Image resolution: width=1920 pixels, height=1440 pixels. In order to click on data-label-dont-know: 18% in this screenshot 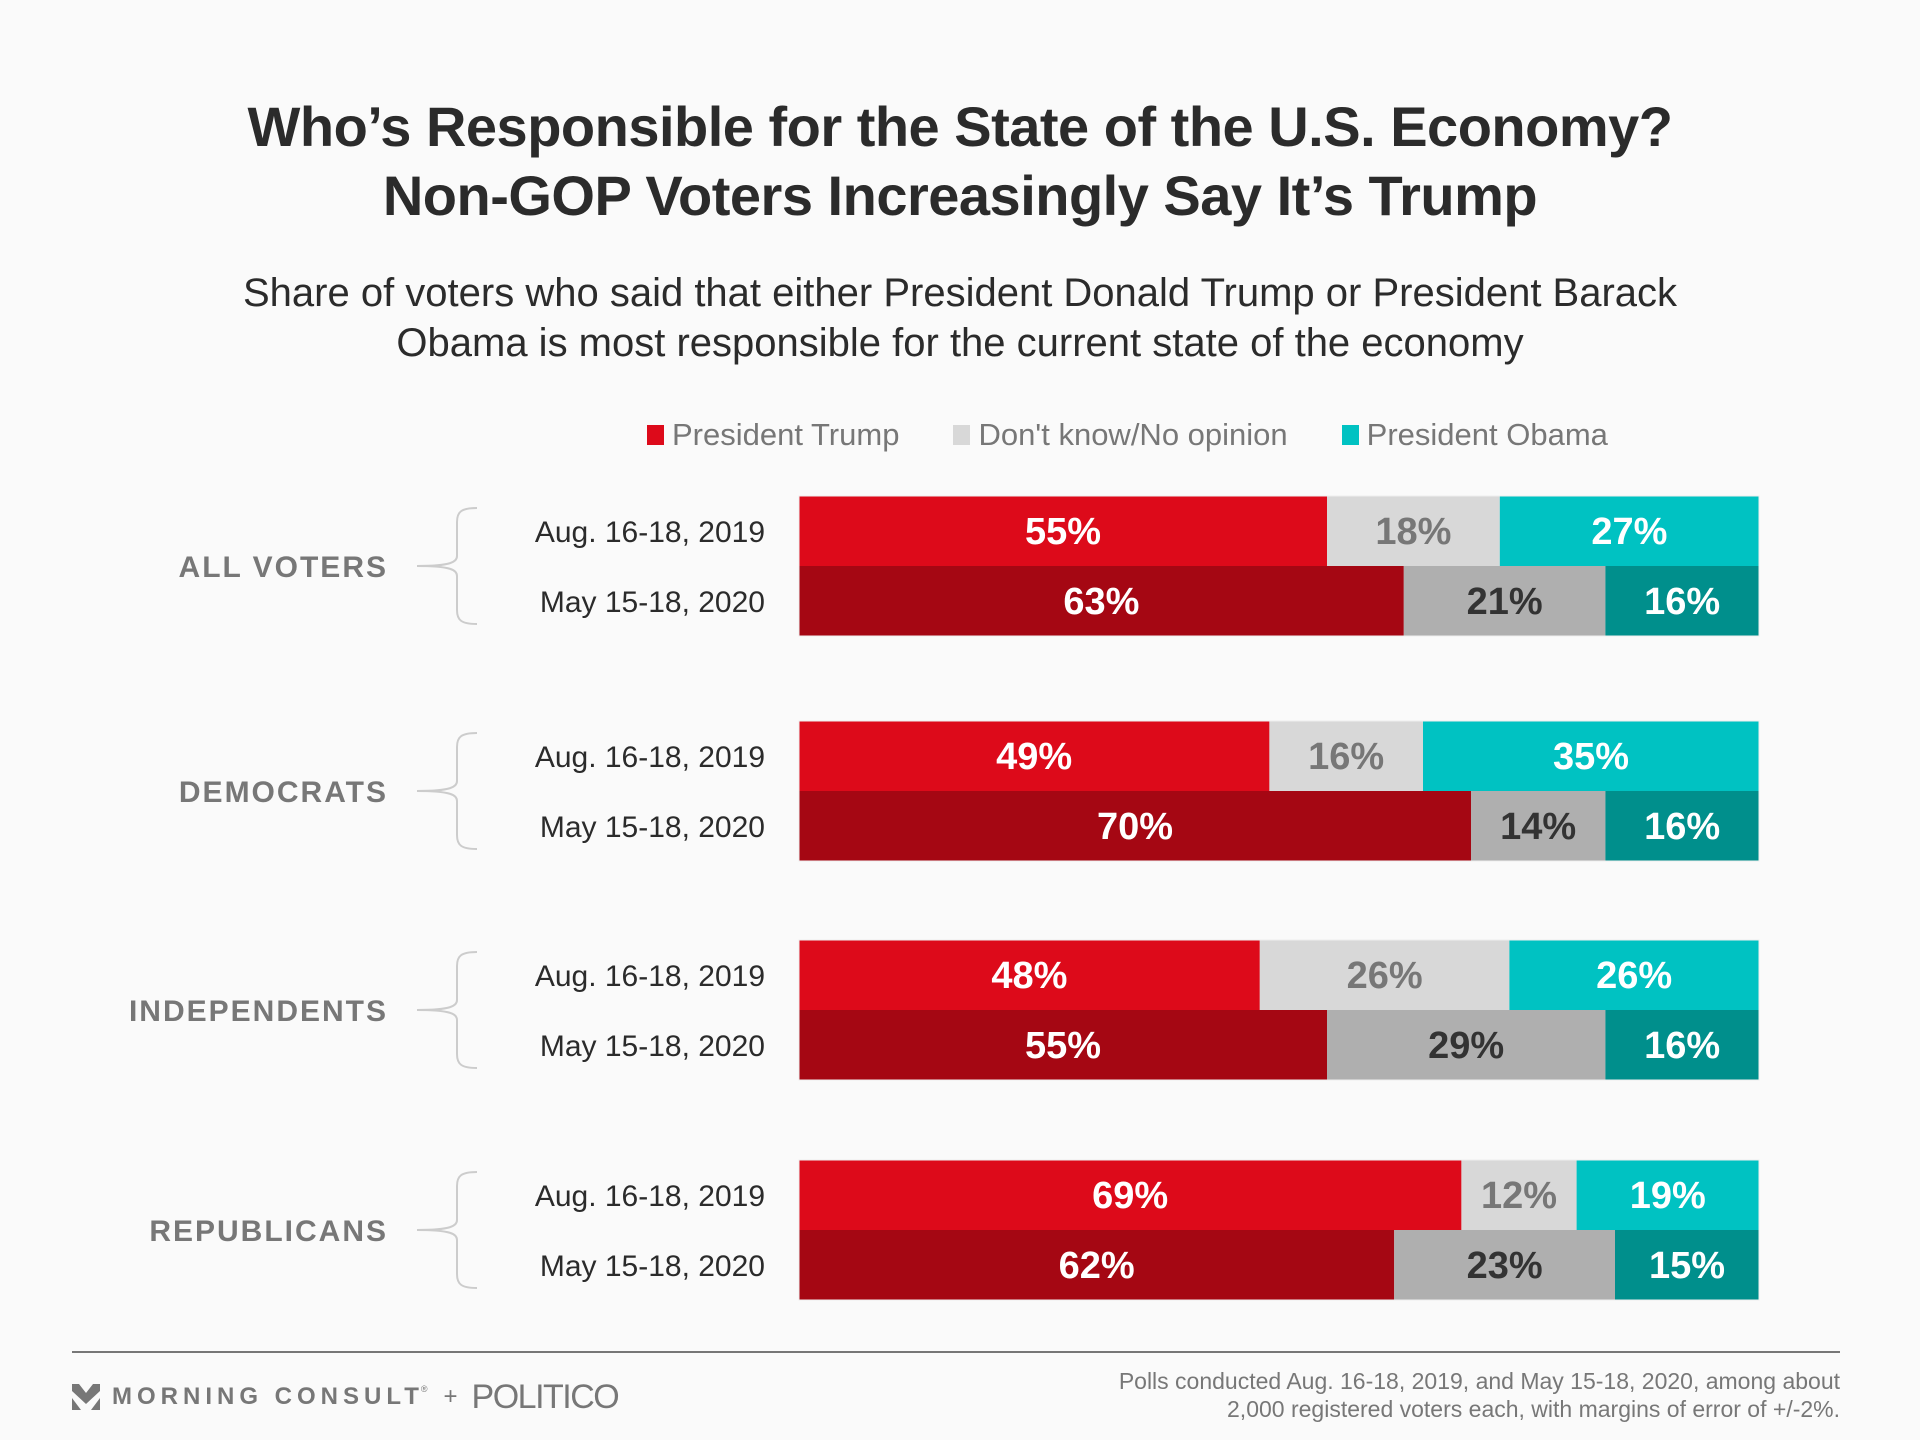, I will do `click(1413, 532)`.